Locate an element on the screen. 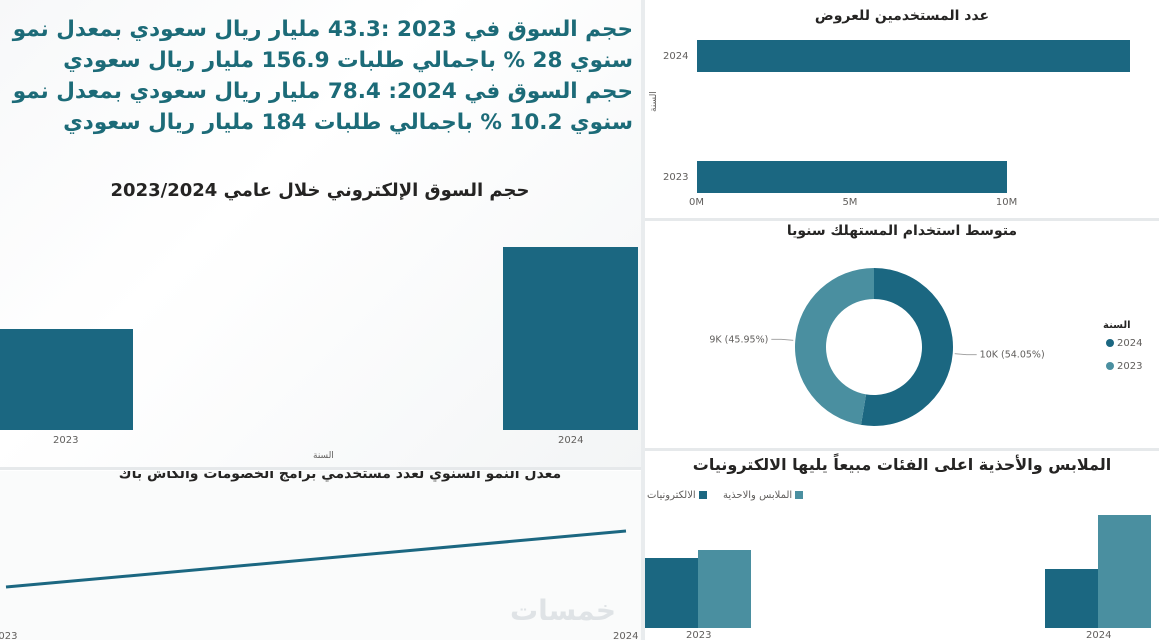 Image resolution: width=1159 pixels, height=640 pixels. avg-usage-donut-chart: 10K (54.05%) 9K (45.95%) is located at coordinates (877, 347).